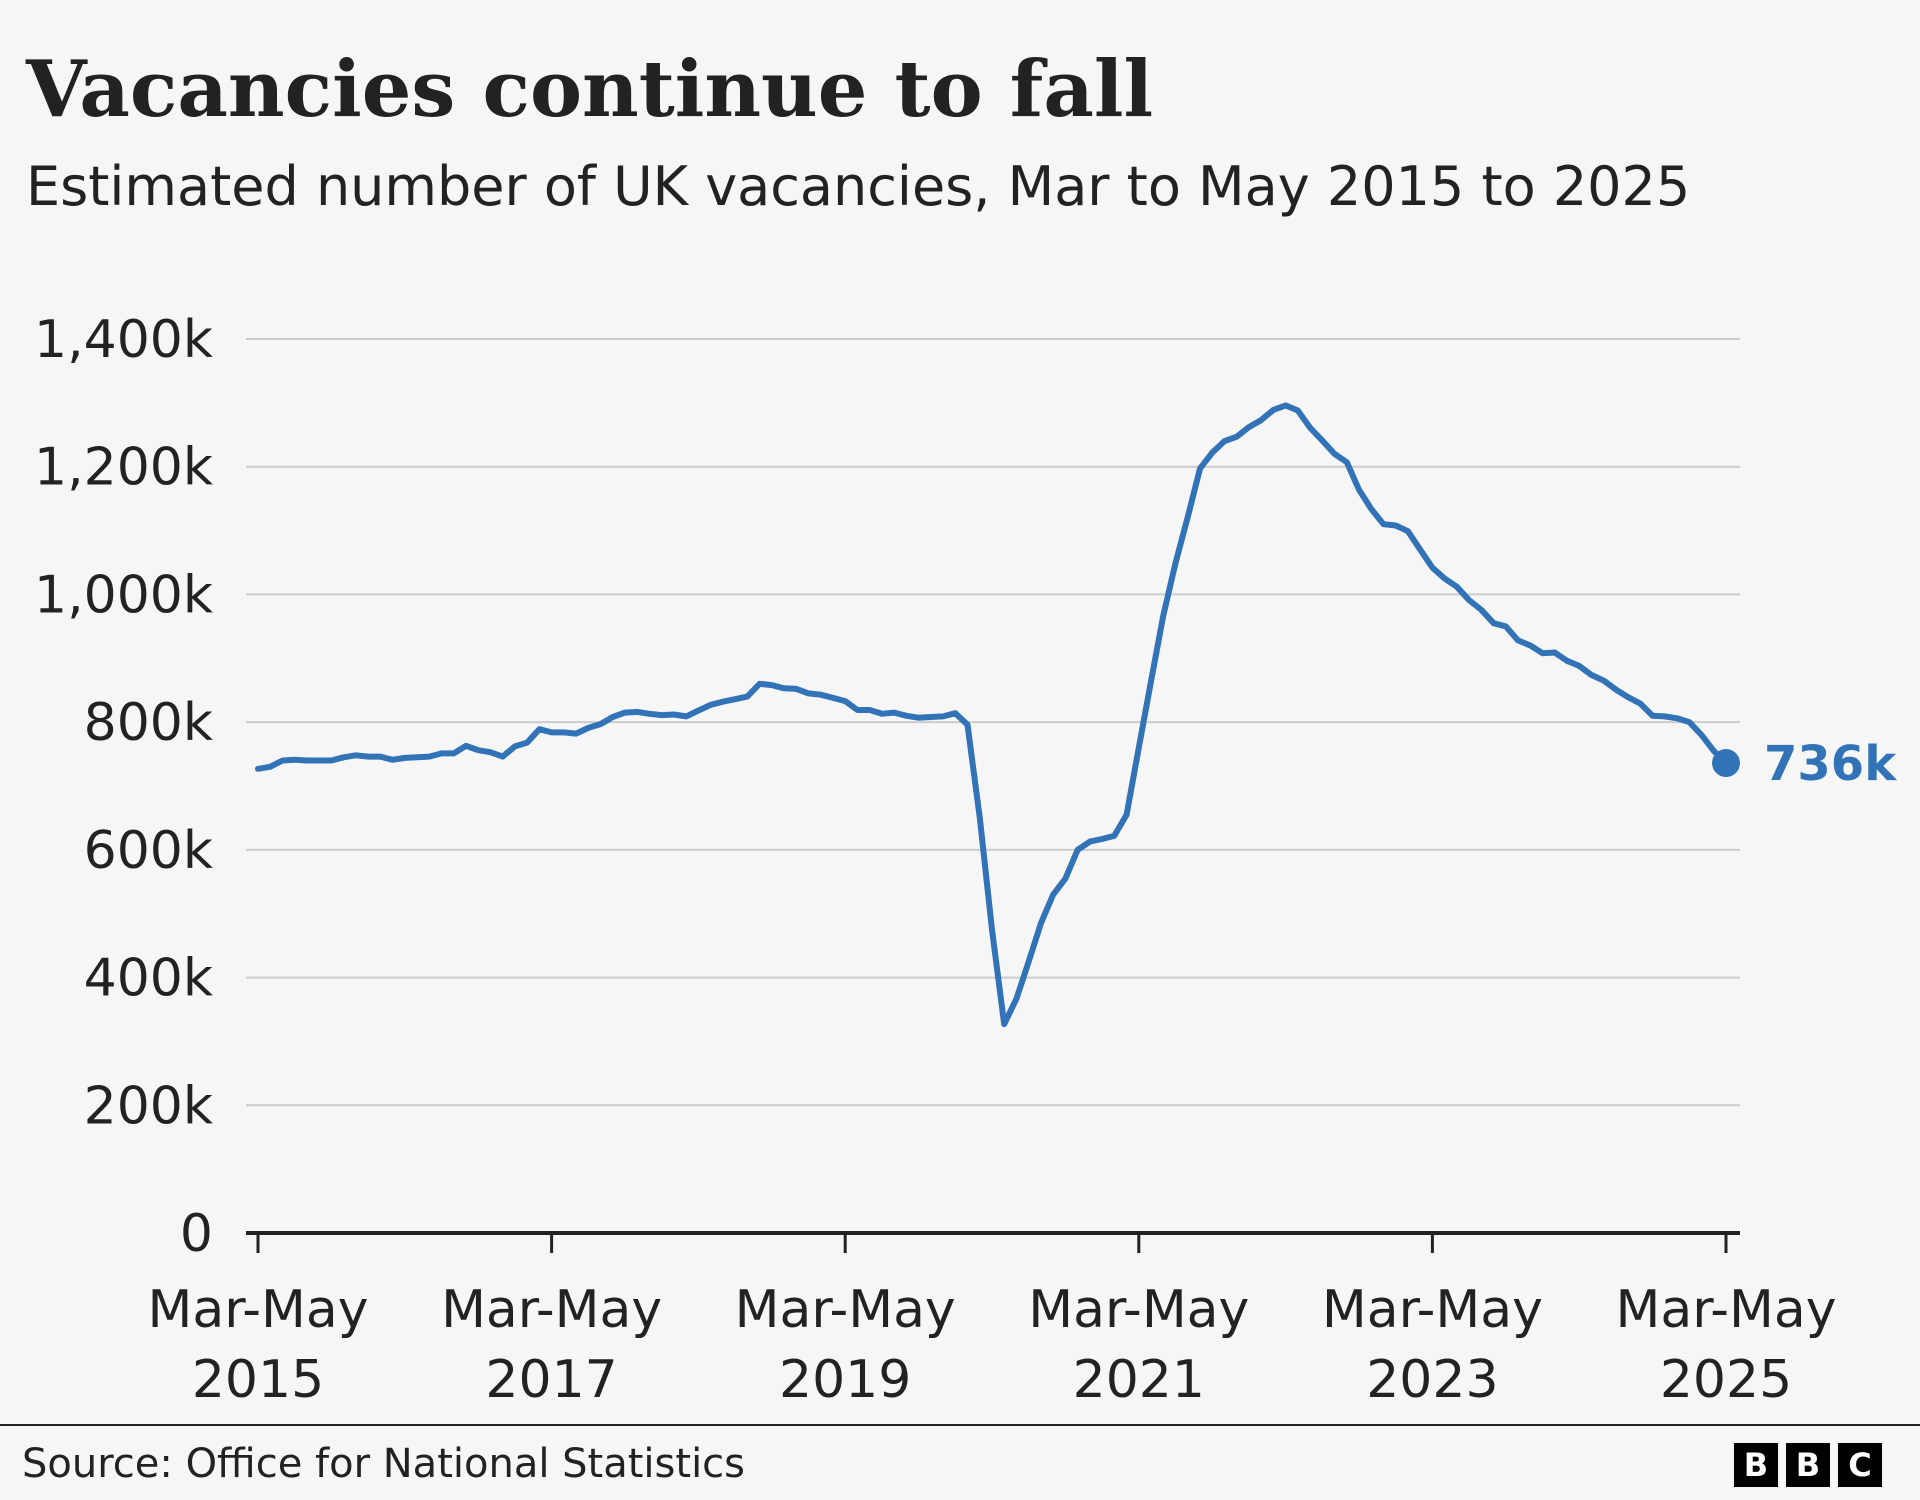 This screenshot has height=1500, width=1920. I want to click on x-tick-label: Mar-May 2021, so click(1138, 1345).